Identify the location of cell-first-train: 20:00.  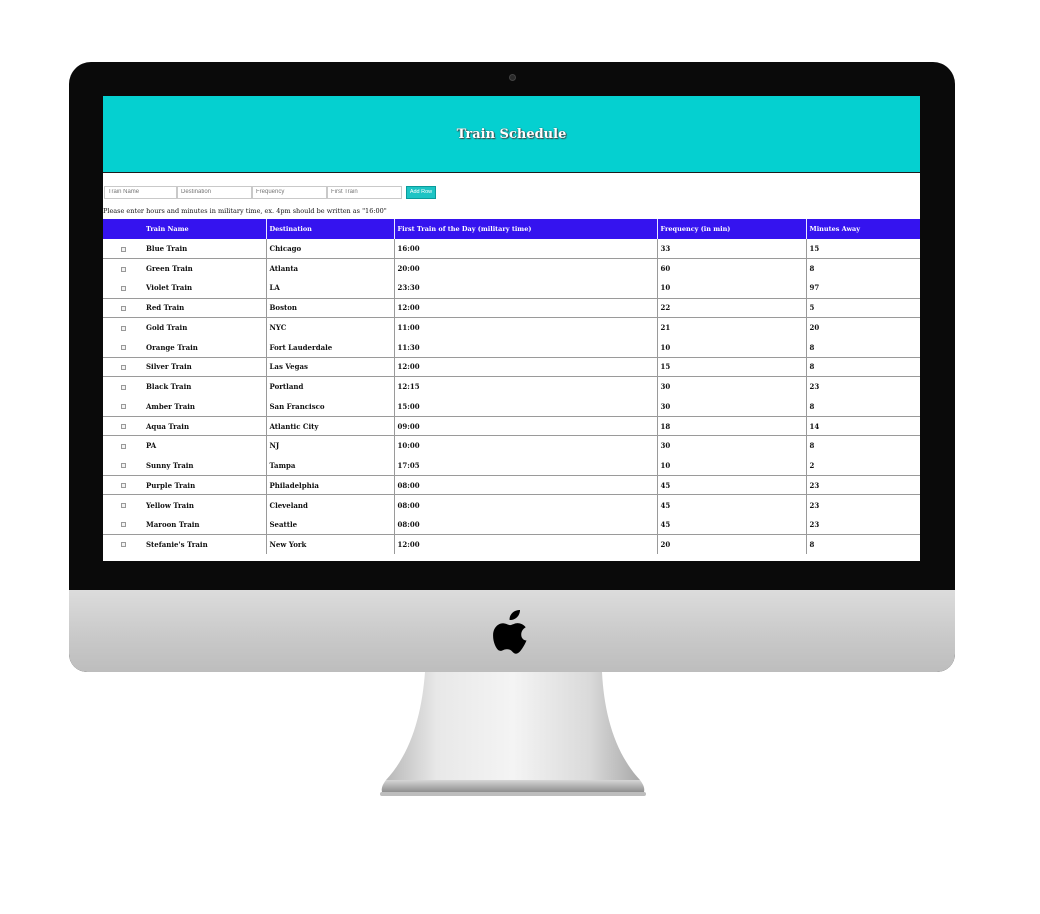
(525, 268).